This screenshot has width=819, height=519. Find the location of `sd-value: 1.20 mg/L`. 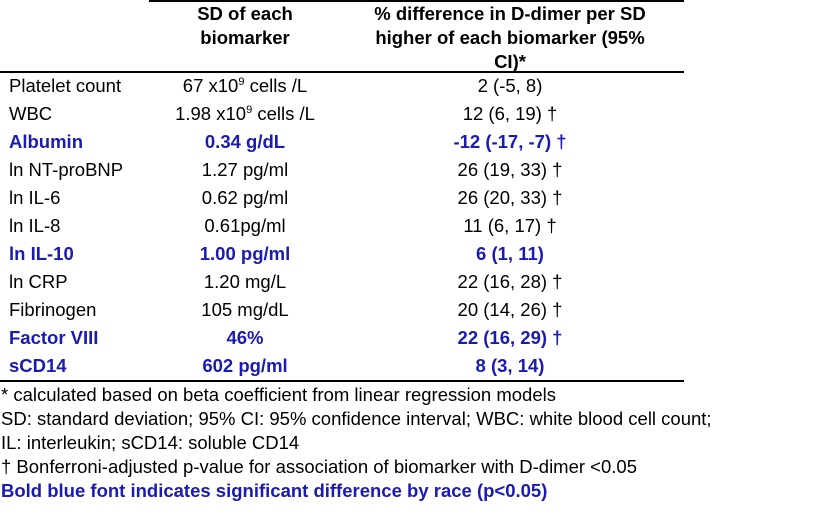

sd-value: 1.20 mg/L is located at coordinates (245, 281).